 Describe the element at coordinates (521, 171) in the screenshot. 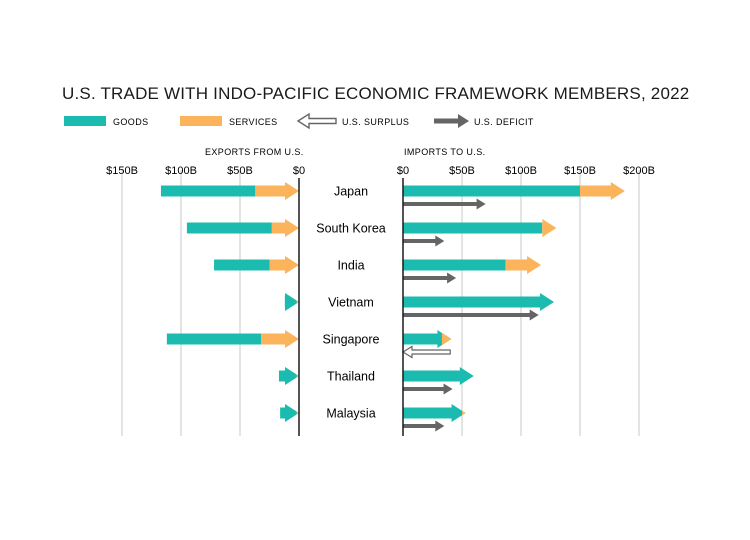

I see `import-tick-label: $100B` at that location.